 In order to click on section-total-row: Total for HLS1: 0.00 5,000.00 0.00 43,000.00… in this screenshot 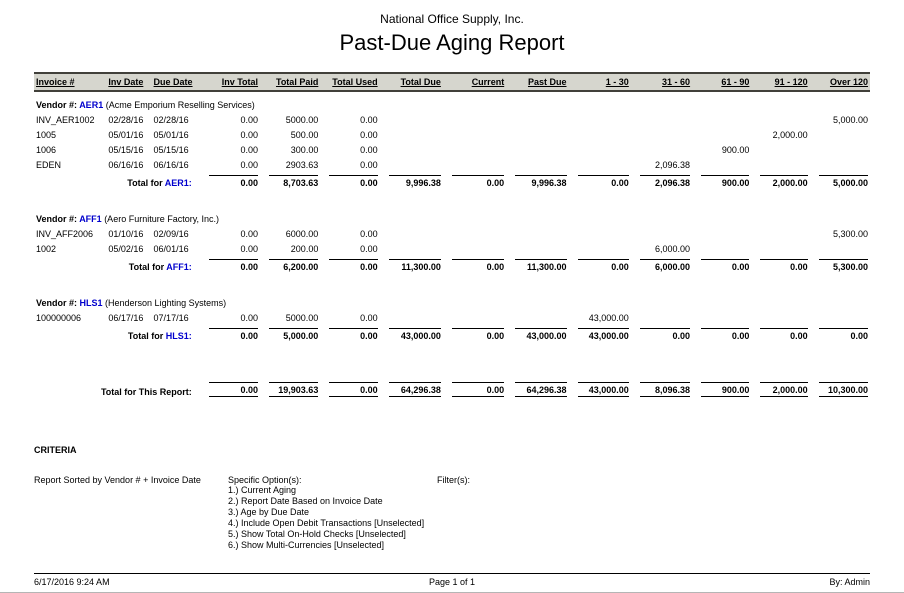, I will do `click(452, 334)`.